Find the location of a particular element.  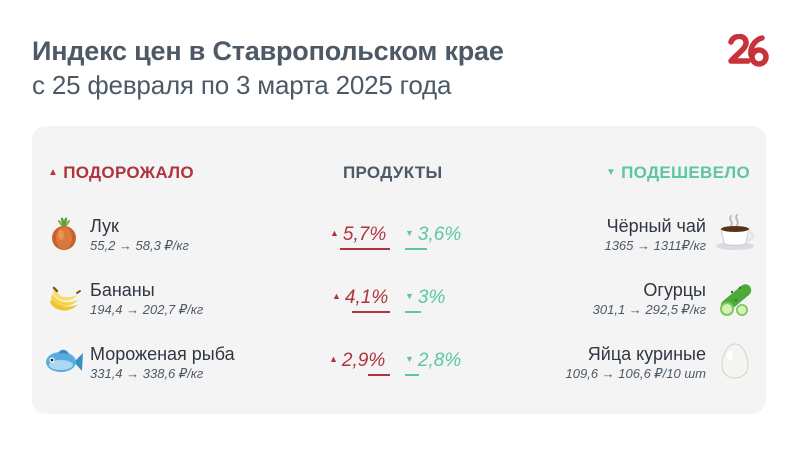

increase-percentage: ▲ 4,1% is located at coordinates (360, 297).